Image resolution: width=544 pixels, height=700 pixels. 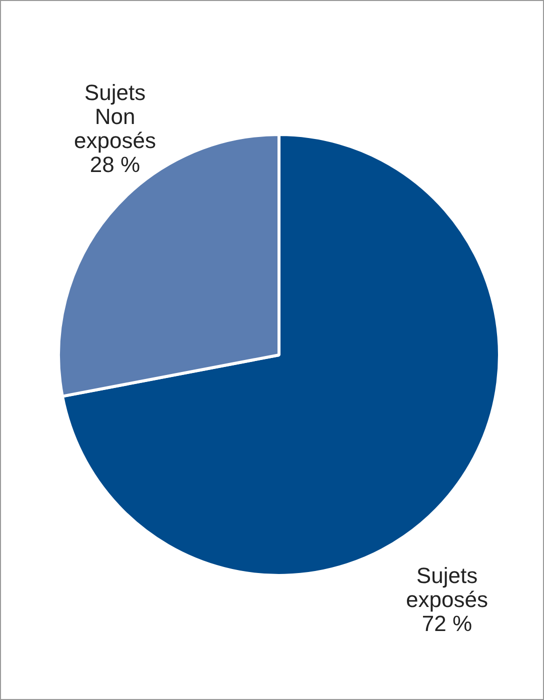 What do you see at coordinates (447, 623) in the screenshot?
I see `data-label: 72 %` at bounding box center [447, 623].